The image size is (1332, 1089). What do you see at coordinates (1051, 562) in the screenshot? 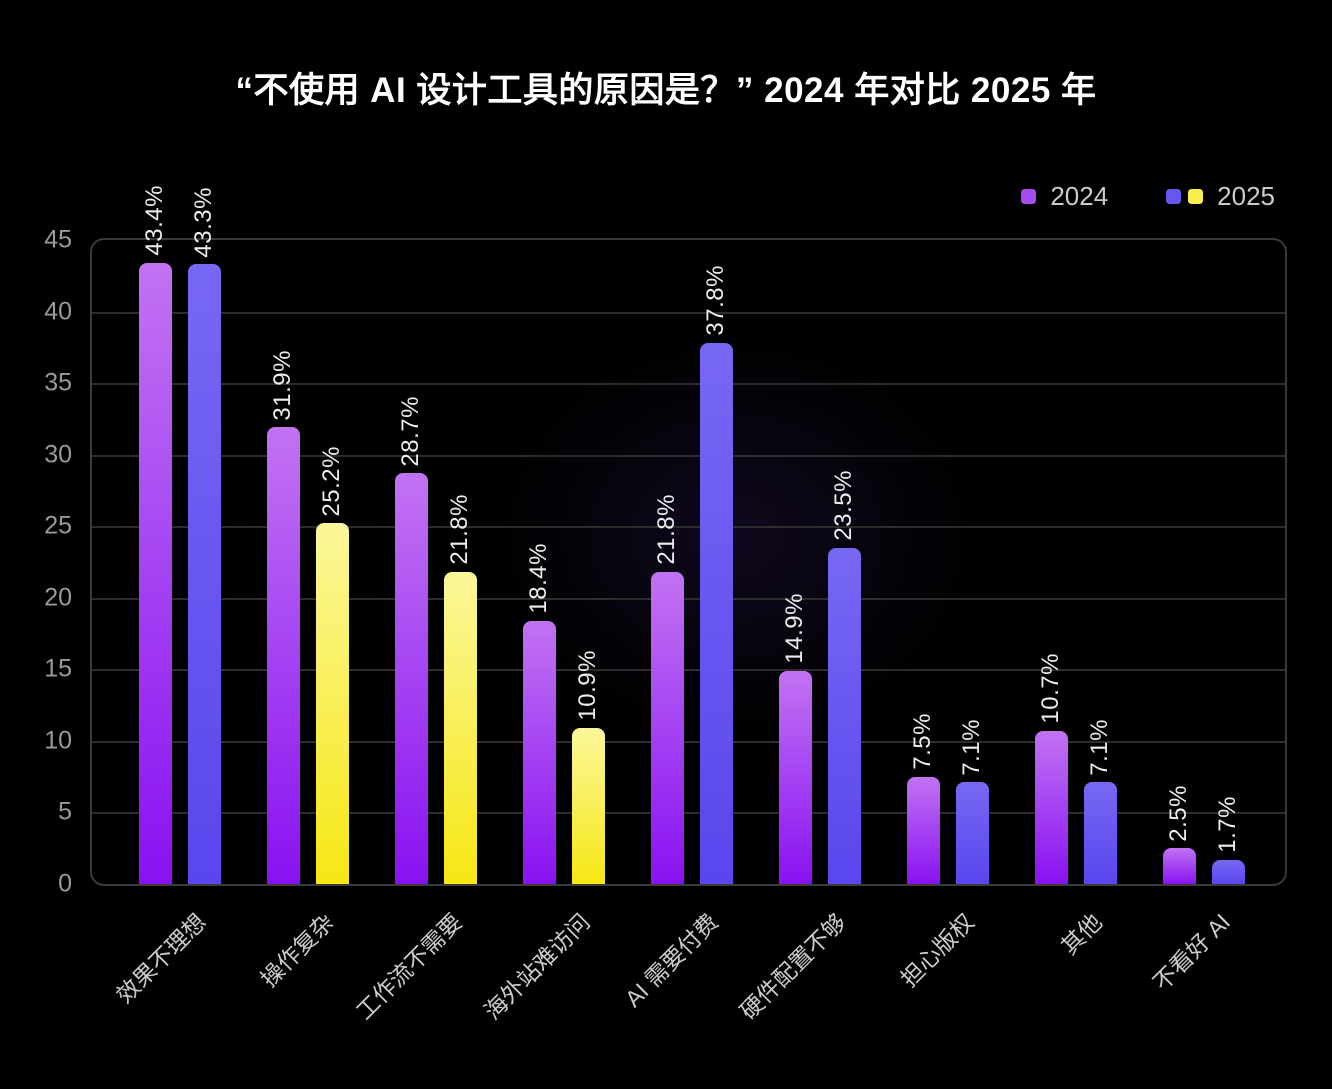
I see `barwrap-2024-7: 10.7%` at bounding box center [1051, 562].